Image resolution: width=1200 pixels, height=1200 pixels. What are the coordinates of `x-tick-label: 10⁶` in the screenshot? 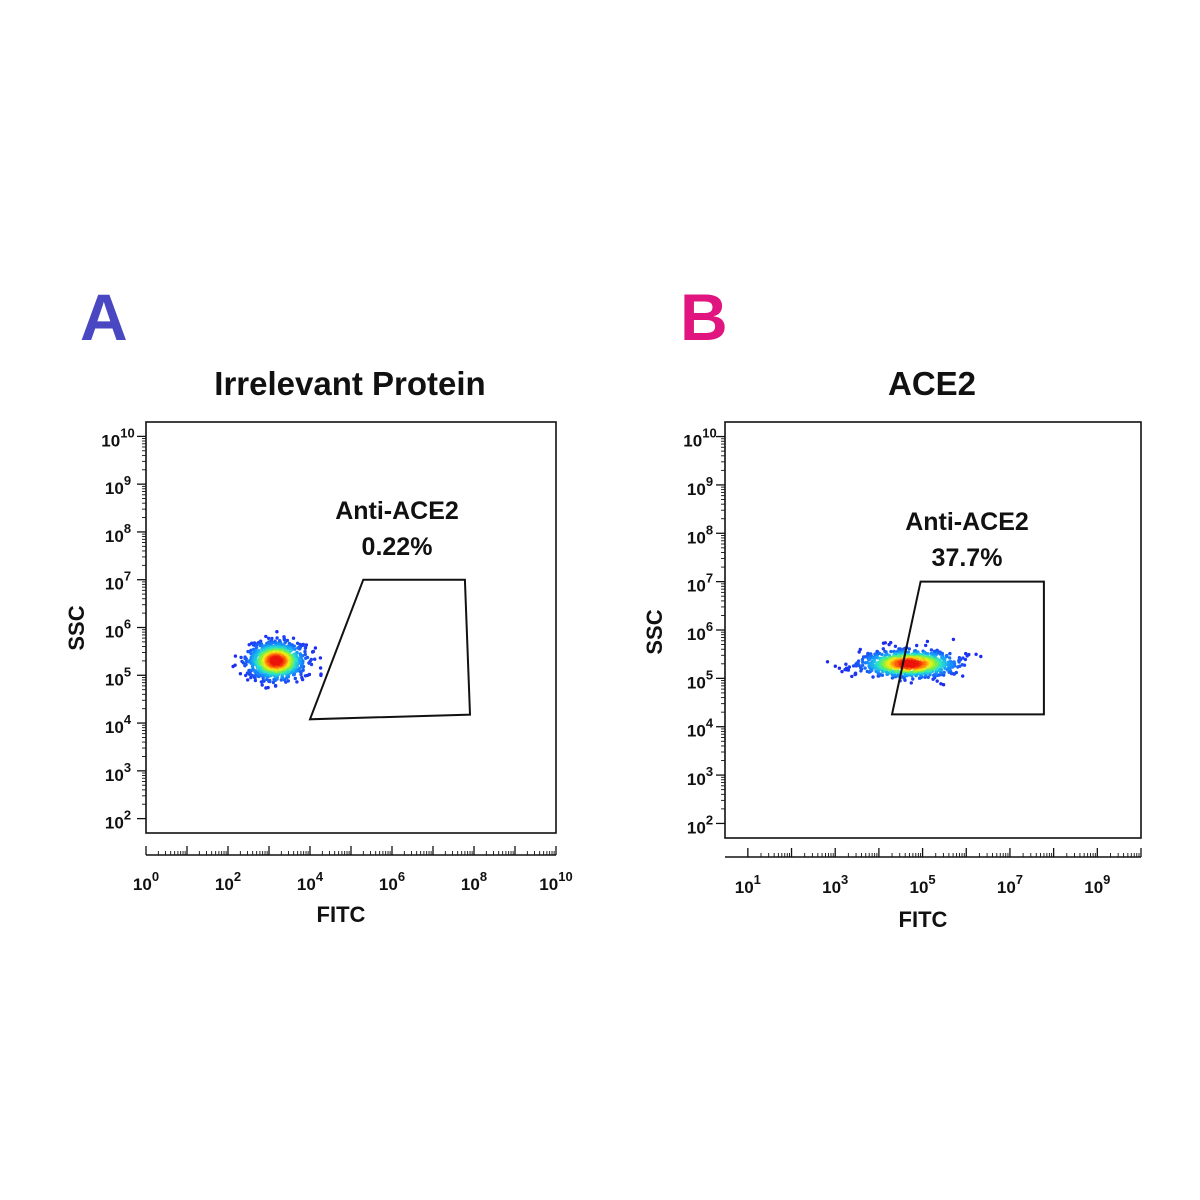 It's located at (392, 881).